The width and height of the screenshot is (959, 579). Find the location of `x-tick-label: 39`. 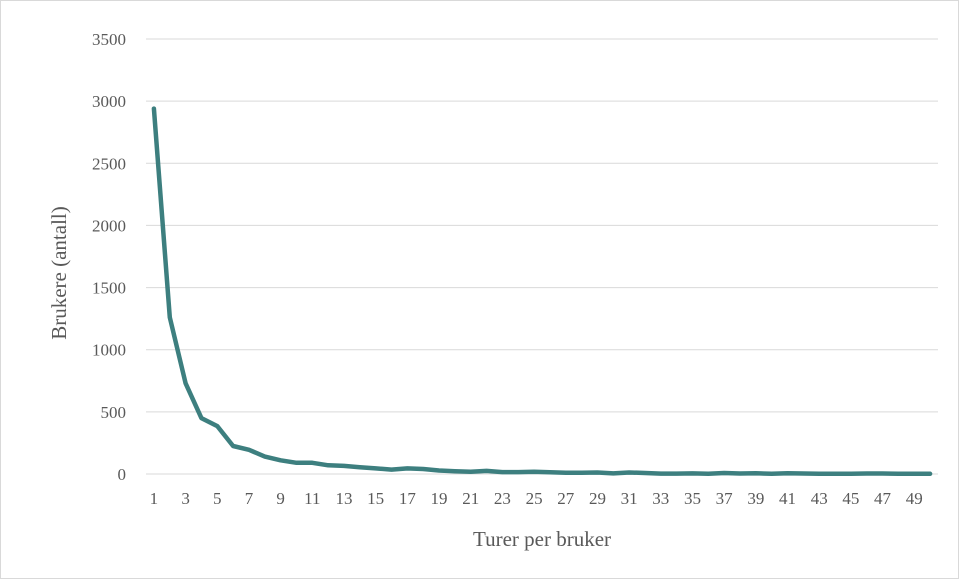

x-tick-label: 39 is located at coordinates (755, 498).